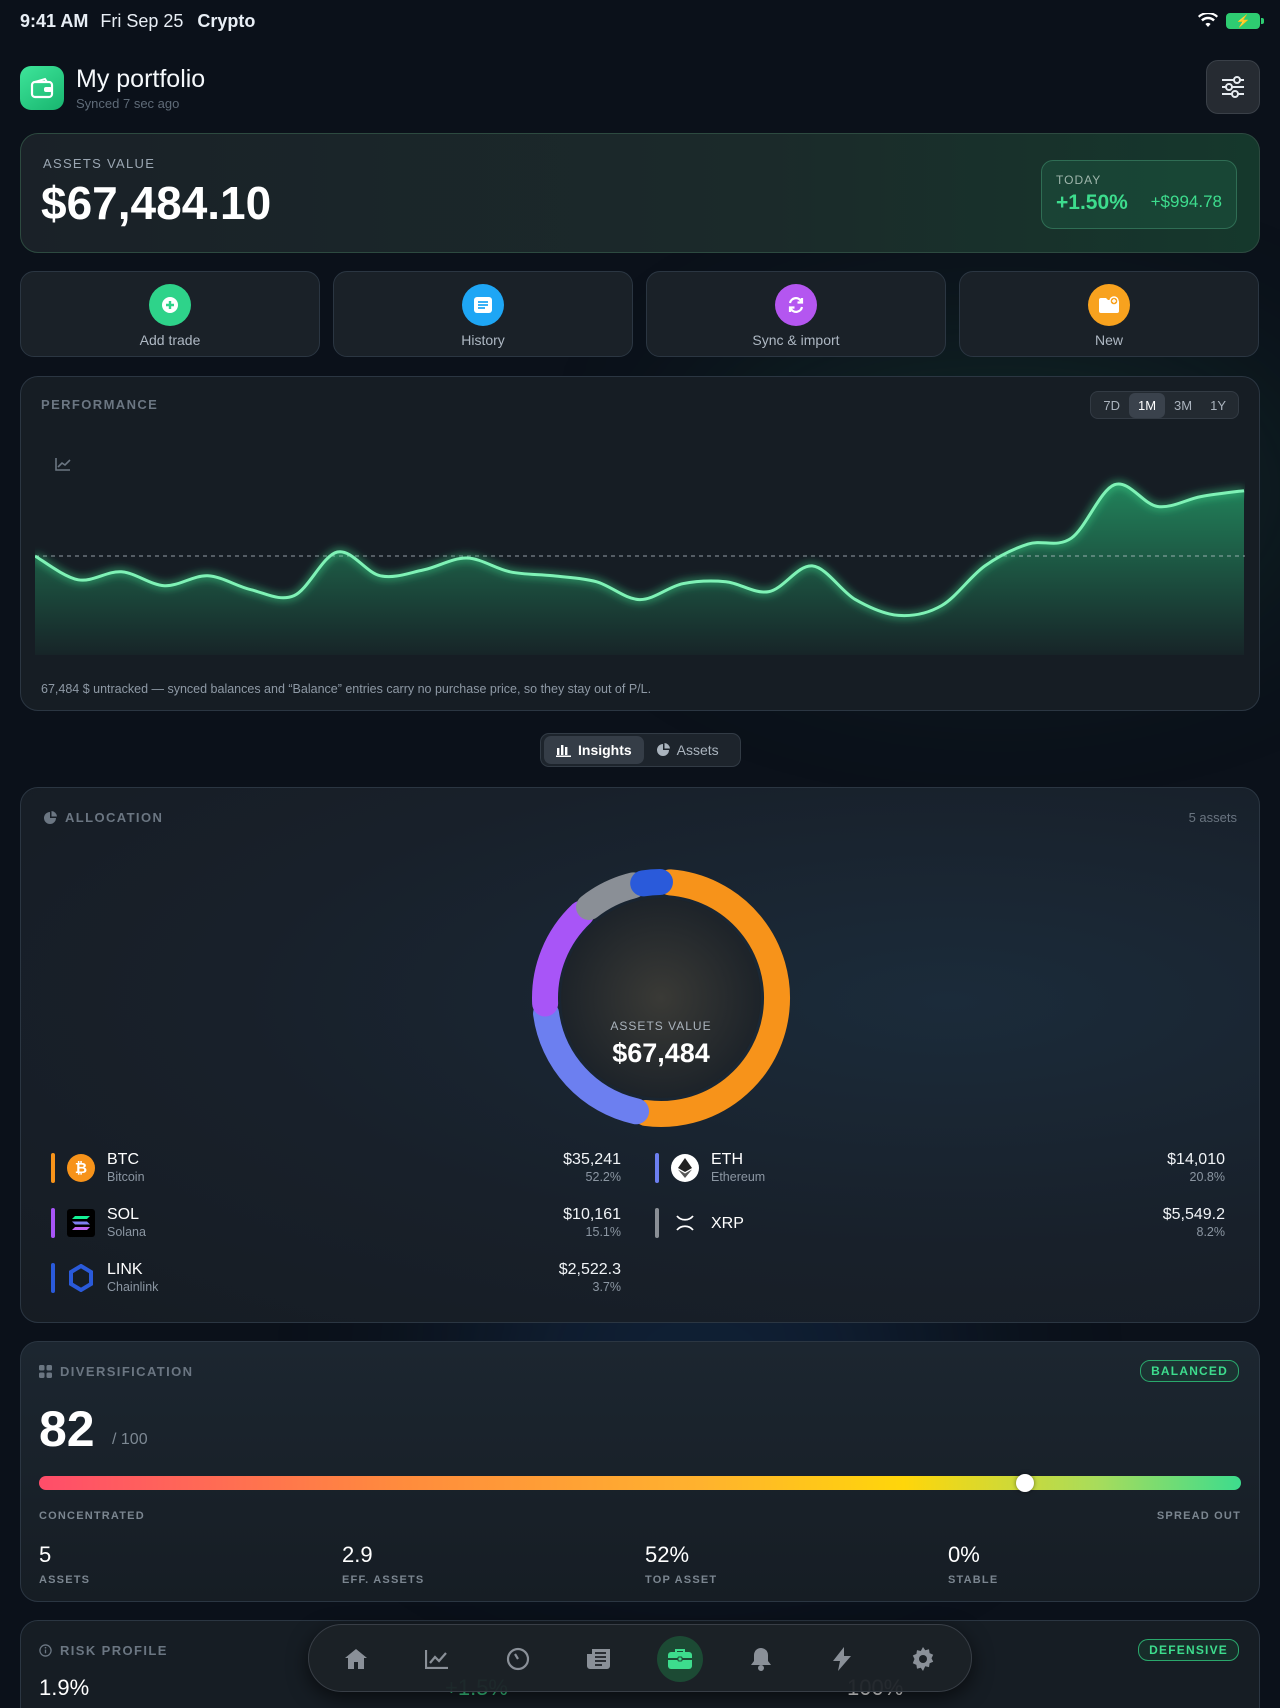 The height and width of the screenshot is (1708, 1280). I want to click on performance-area, so click(639, 569).